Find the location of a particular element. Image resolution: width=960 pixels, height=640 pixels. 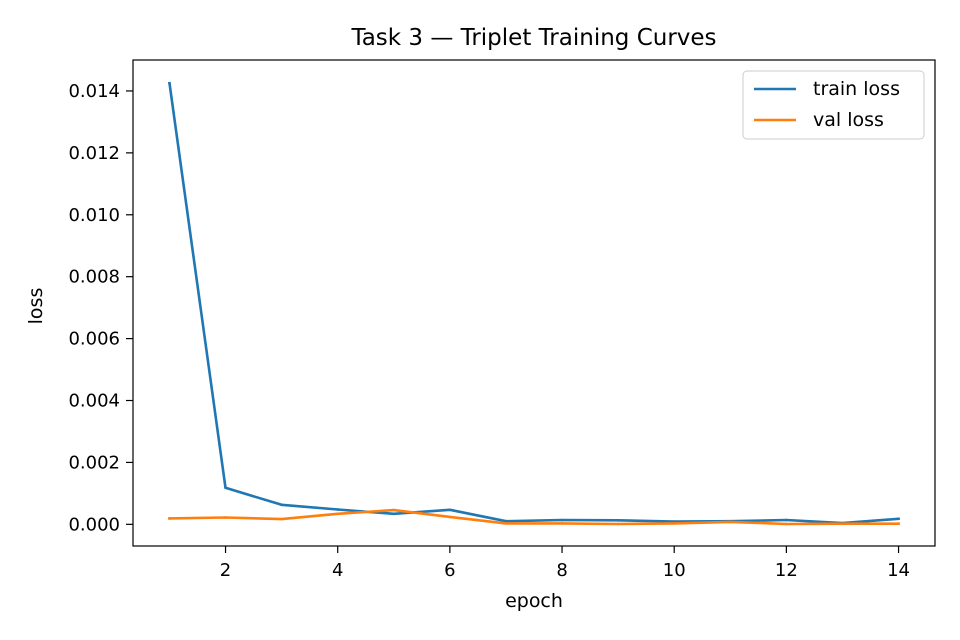

y-tick-label: 0.004 is located at coordinates (94, 401).